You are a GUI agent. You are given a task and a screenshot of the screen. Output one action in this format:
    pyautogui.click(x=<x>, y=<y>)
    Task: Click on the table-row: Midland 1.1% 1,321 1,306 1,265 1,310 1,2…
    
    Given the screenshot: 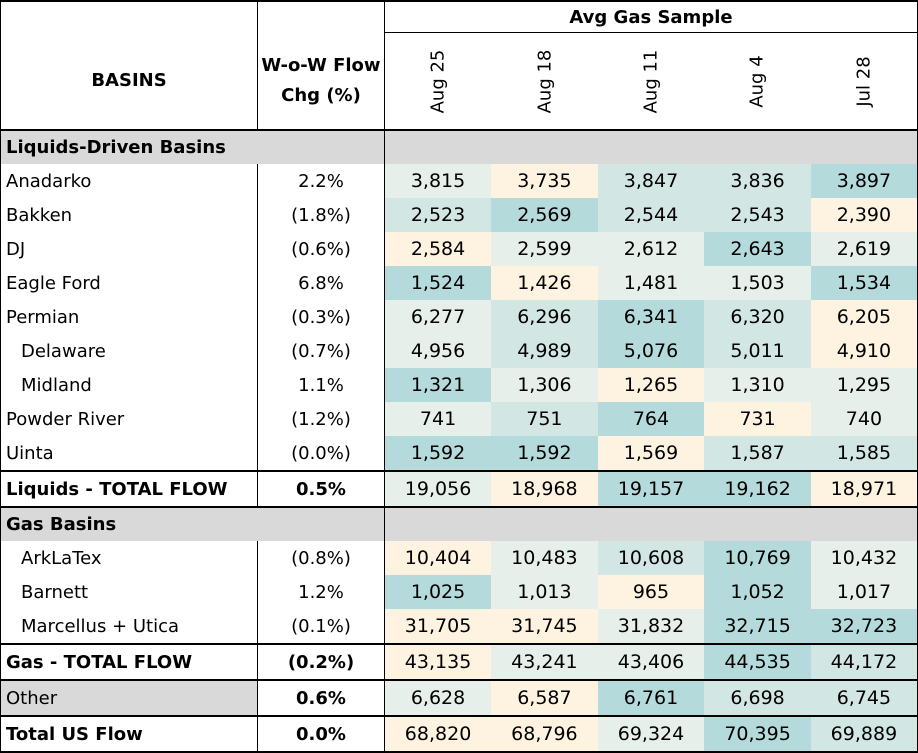 What is the action you would take?
    pyautogui.click(x=459, y=385)
    